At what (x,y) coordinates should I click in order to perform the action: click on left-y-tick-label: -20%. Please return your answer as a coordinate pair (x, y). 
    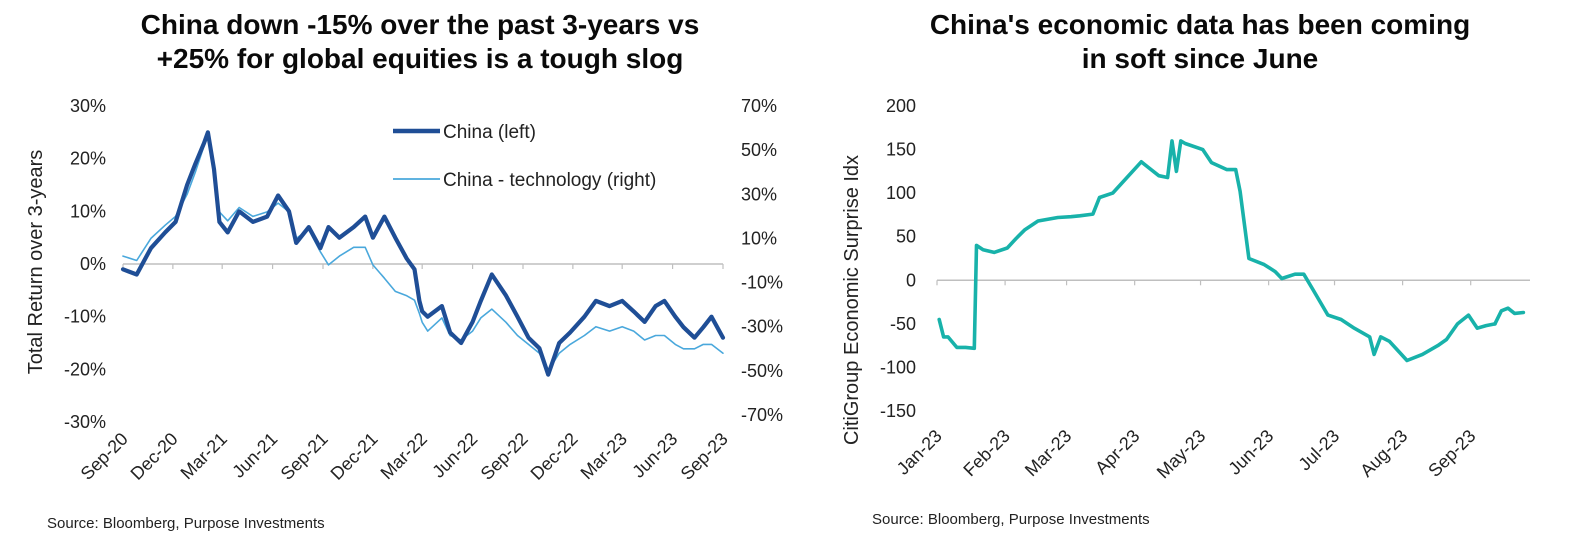
    Looking at the image, I should click on (85, 369).